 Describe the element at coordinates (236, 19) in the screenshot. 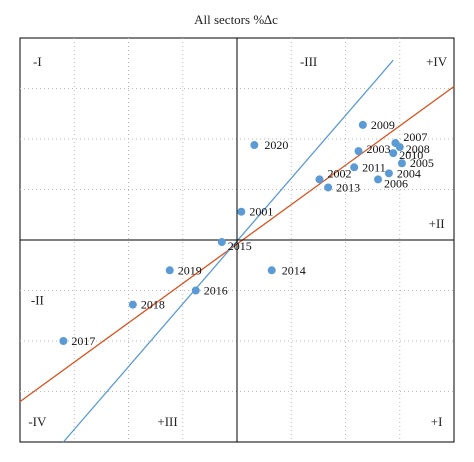

I see `chart-title: All sectors %∆c` at that location.